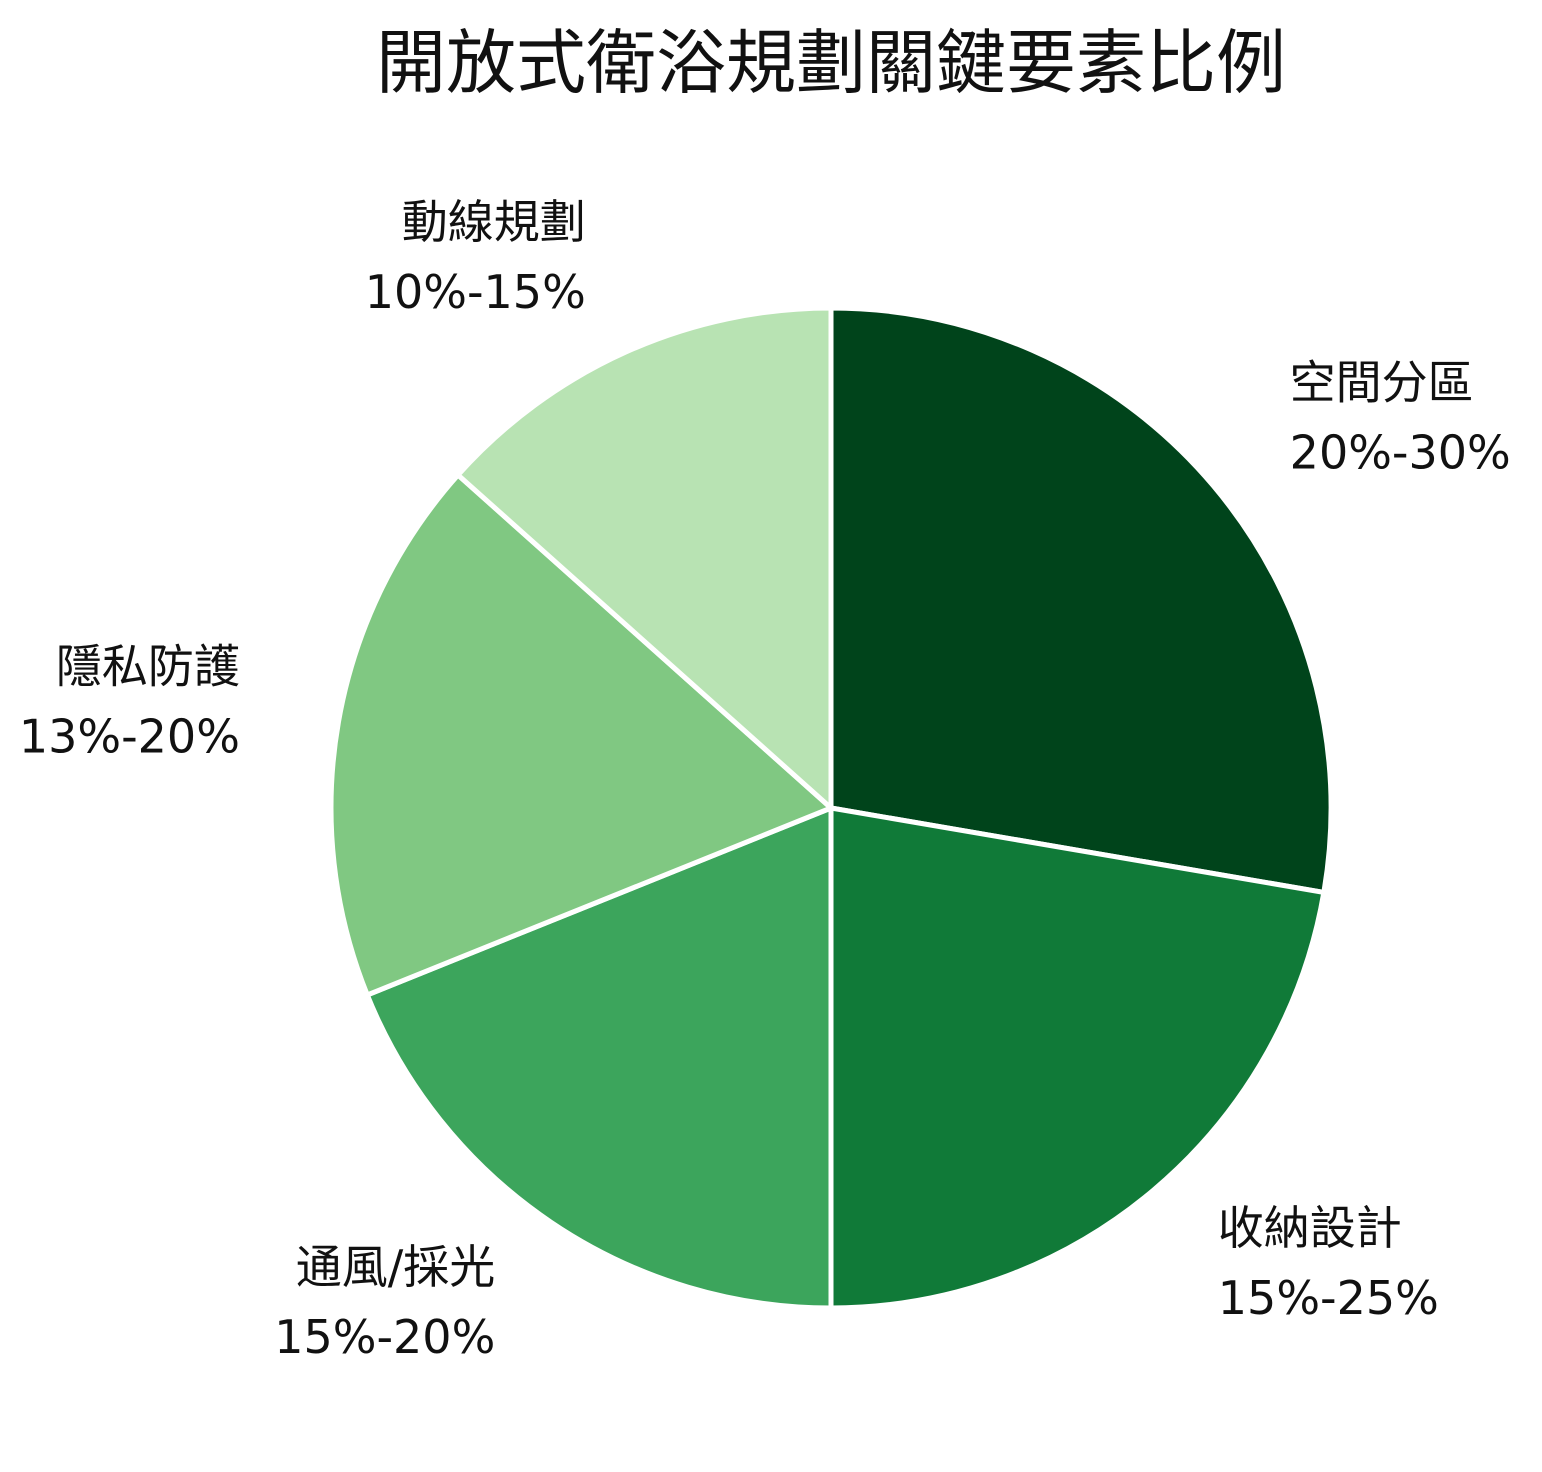 Image resolution: width=1542 pixels, height=1472 pixels. I want to click on slice-range: 15%-25%, so click(1328, 1298).